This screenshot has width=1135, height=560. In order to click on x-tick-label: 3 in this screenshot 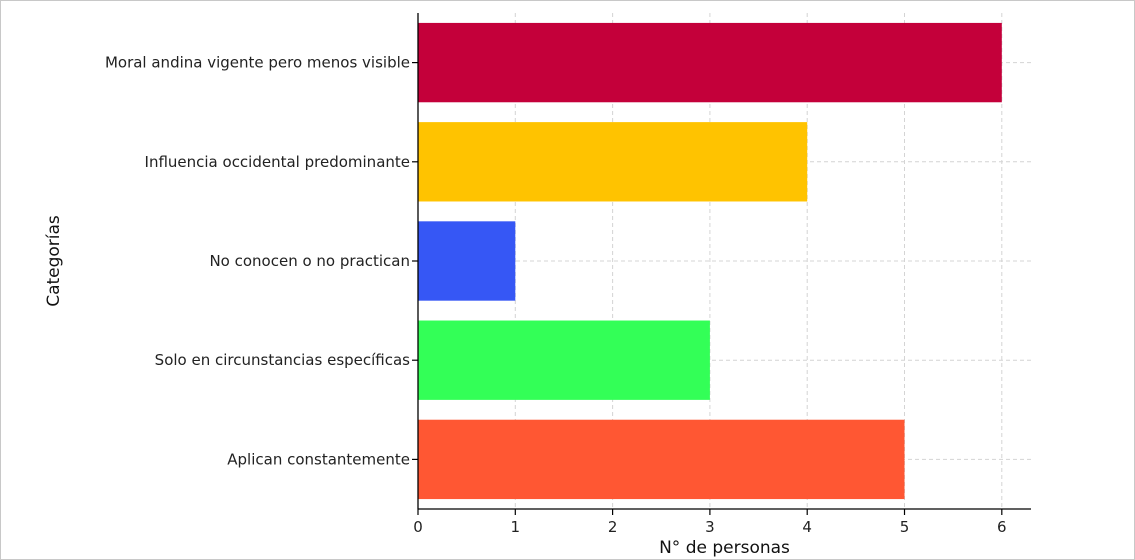, I will do `click(710, 527)`.